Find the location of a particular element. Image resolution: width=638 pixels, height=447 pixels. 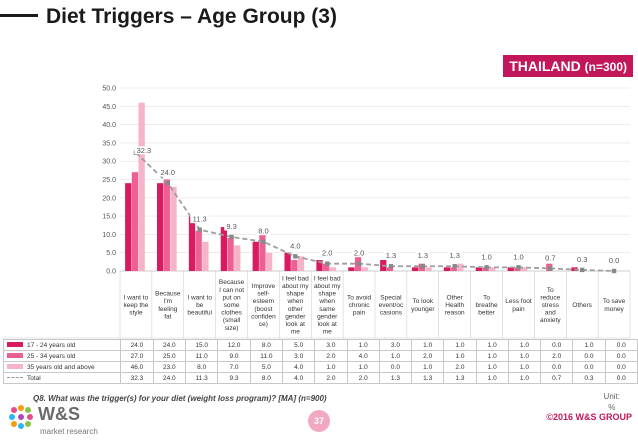

x-category-label: Because I'm feeling fat is located at coordinates (168, 306).